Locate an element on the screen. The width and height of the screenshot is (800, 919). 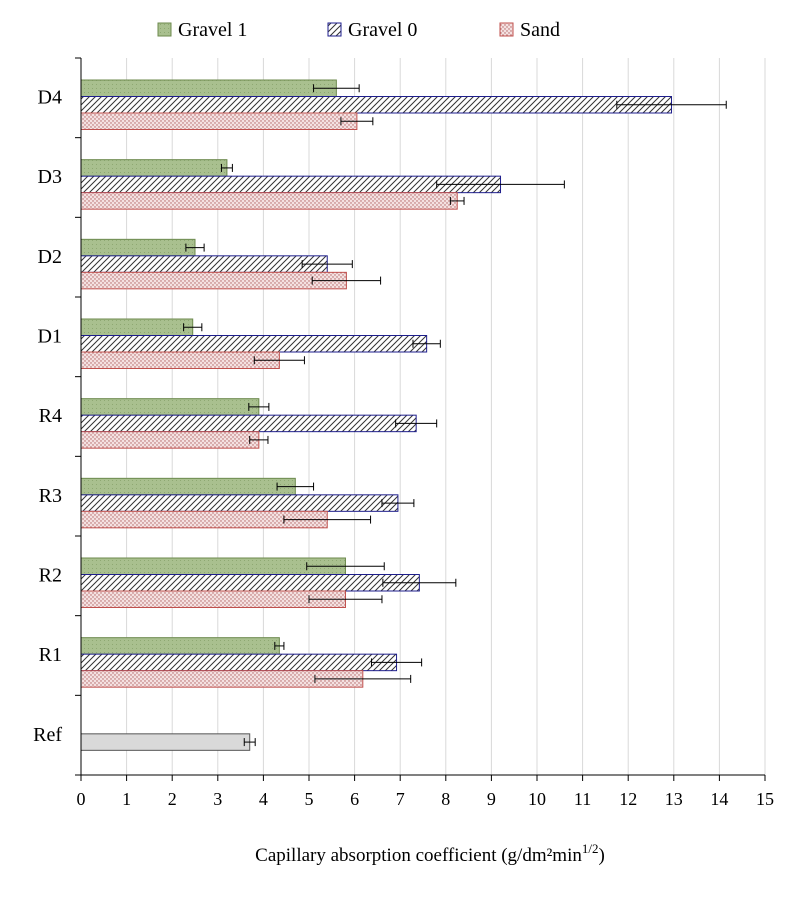
bar-D1-sand is located at coordinates (180, 360).